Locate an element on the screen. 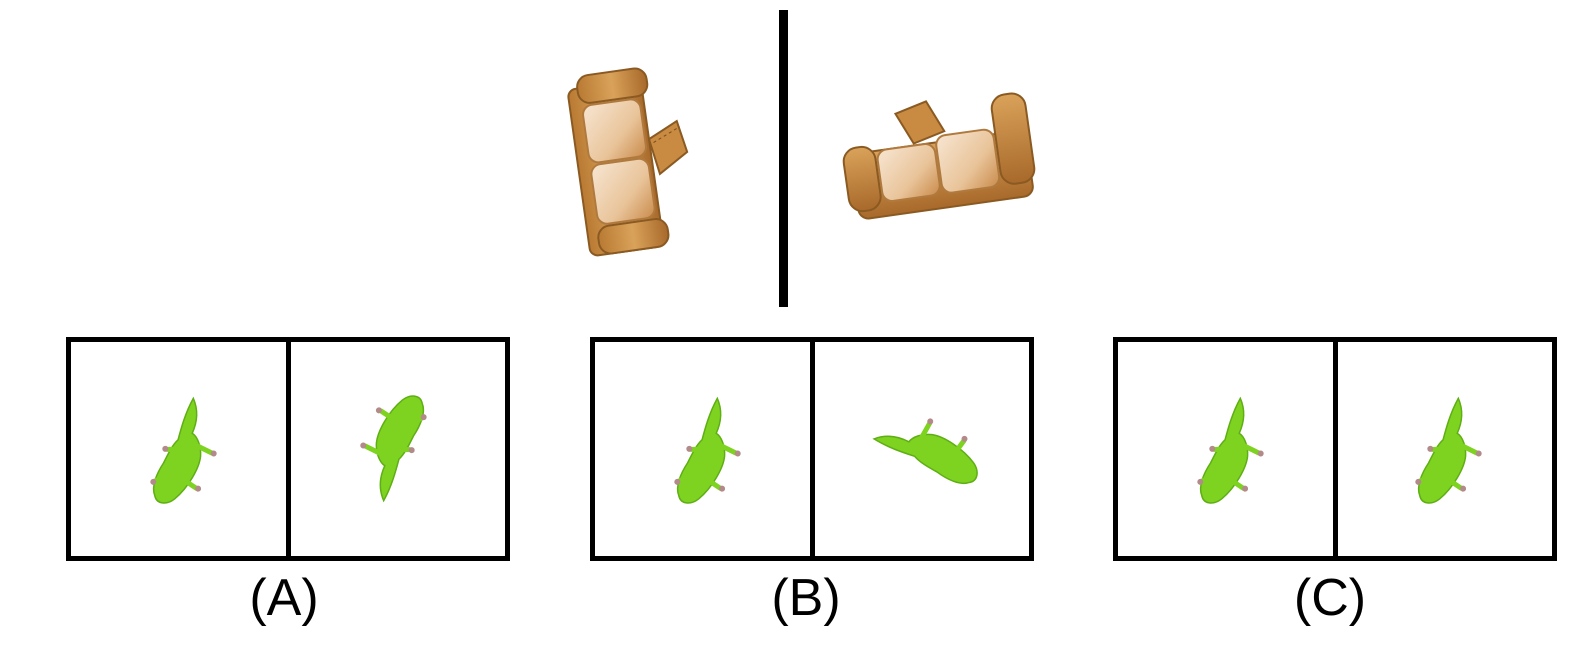 The height and width of the screenshot is (650, 1584). option-c-label: (C) is located at coordinates (1330, 598).